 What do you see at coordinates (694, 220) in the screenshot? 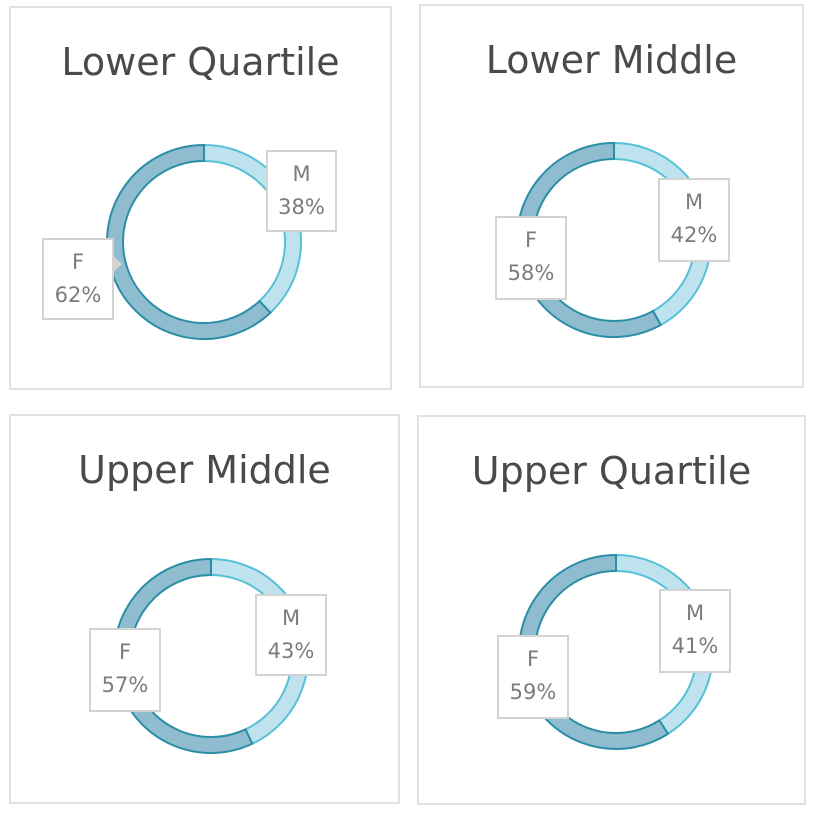
I see `data-label-m: M 42%` at bounding box center [694, 220].